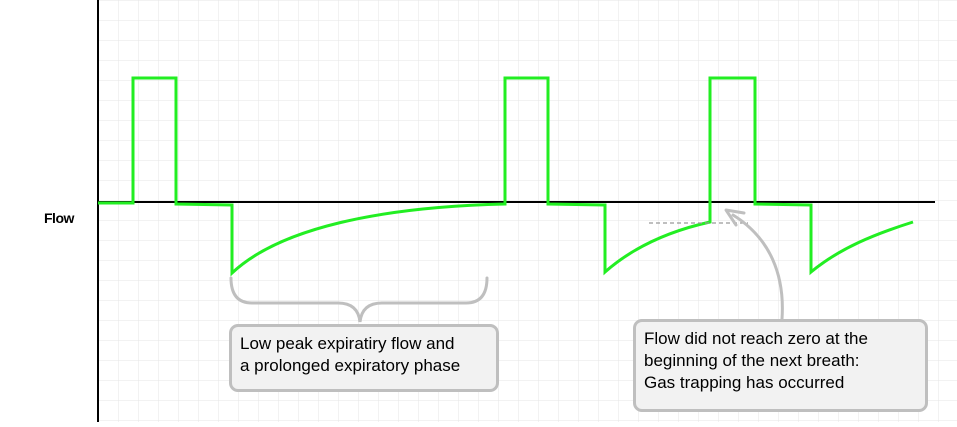 The height and width of the screenshot is (427, 957). Describe the element at coordinates (350, 365) in the screenshot. I see `callout-line: a prolonged expiratory phase` at that location.